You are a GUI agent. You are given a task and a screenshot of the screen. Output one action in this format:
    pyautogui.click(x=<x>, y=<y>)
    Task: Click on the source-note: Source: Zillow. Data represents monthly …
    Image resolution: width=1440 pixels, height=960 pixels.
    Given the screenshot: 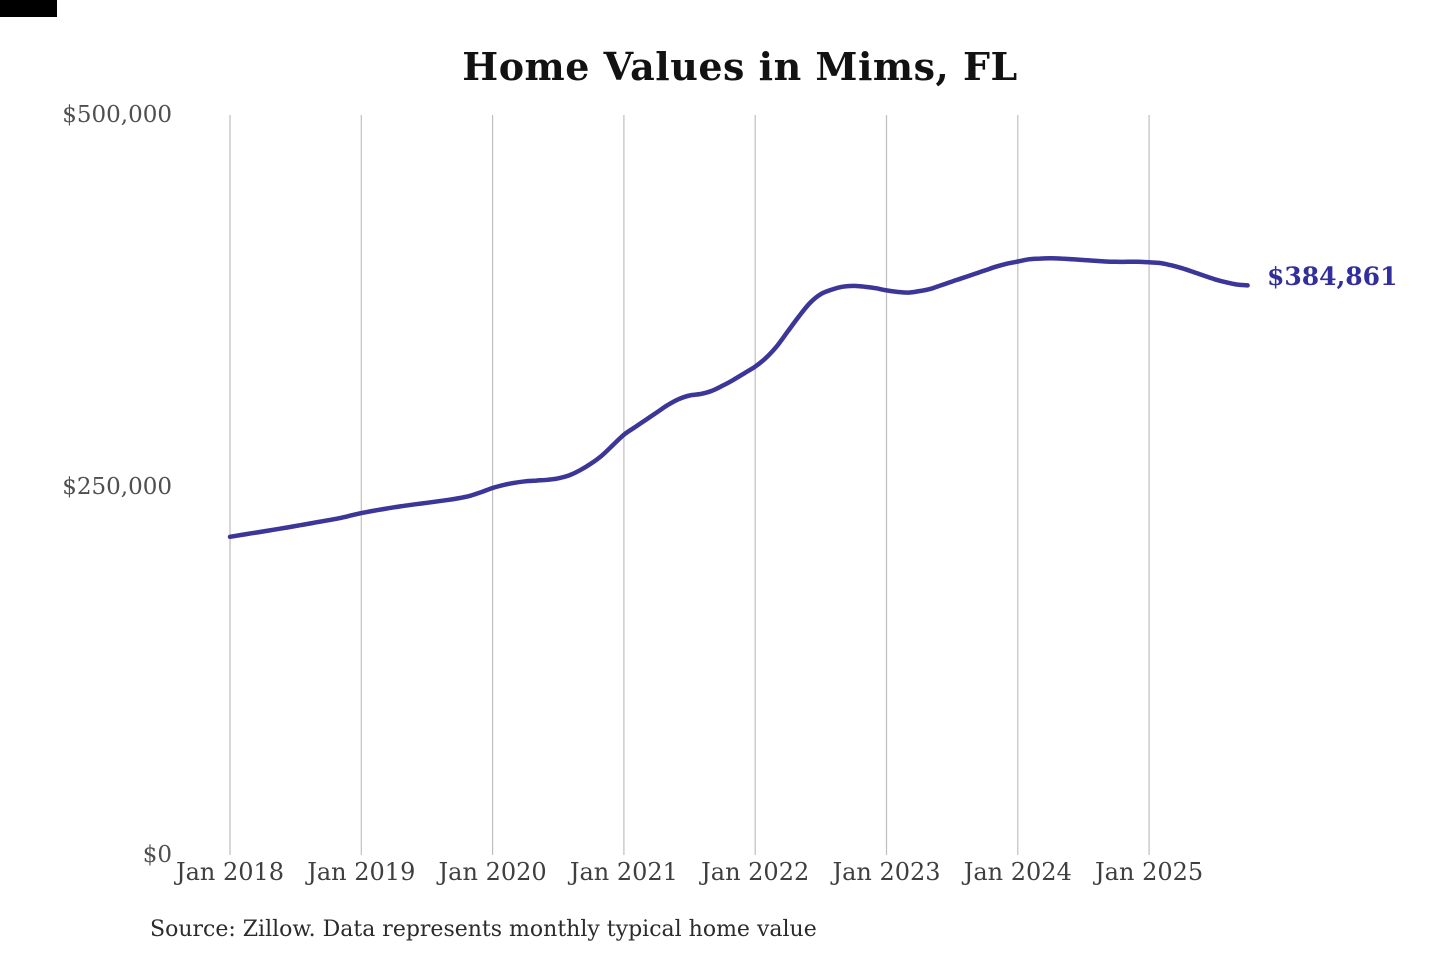 What is the action you would take?
    pyautogui.click(x=483, y=929)
    